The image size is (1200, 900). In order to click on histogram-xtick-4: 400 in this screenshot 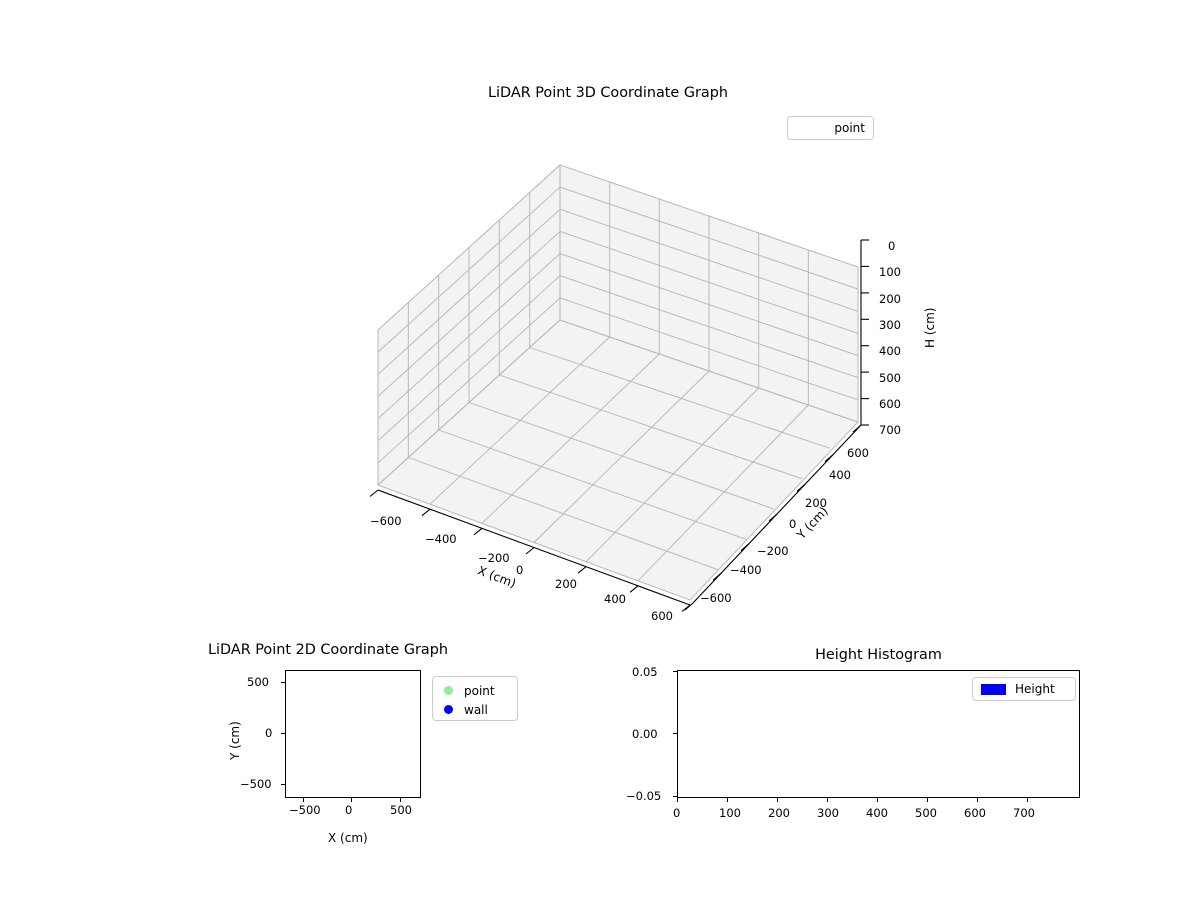, I will do `click(877, 813)`.